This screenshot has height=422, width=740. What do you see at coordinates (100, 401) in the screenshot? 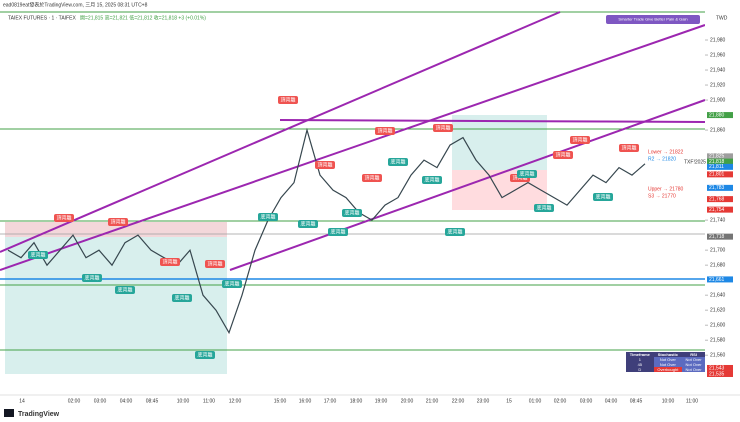
I see `x-tick-label: 03:00` at bounding box center [100, 401].